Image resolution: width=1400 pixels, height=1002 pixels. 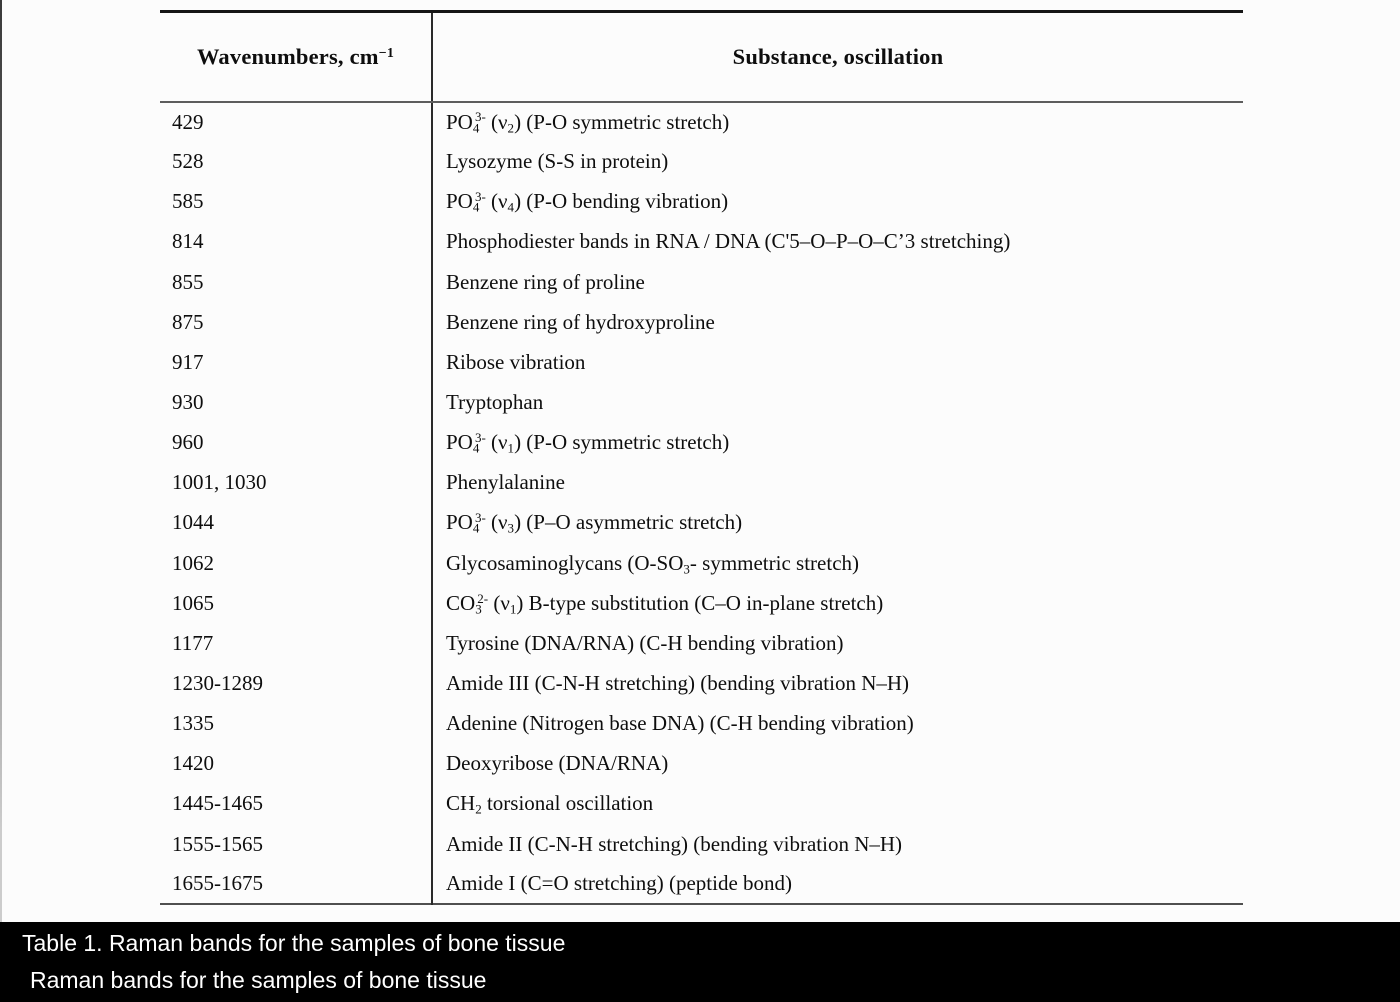 What do you see at coordinates (188, 161) in the screenshot?
I see `wavenumber-cell: 528` at bounding box center [188, 161].